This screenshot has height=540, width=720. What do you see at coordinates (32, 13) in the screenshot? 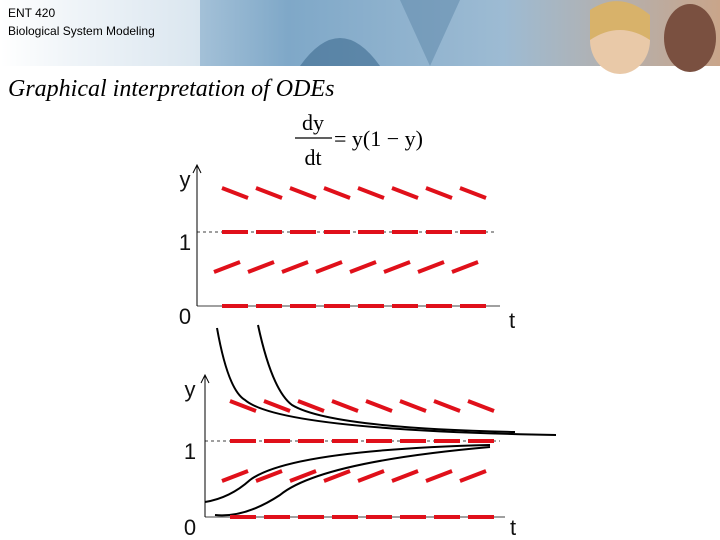
I see `course-code: ENT 420` at bounding box center [32, 13].